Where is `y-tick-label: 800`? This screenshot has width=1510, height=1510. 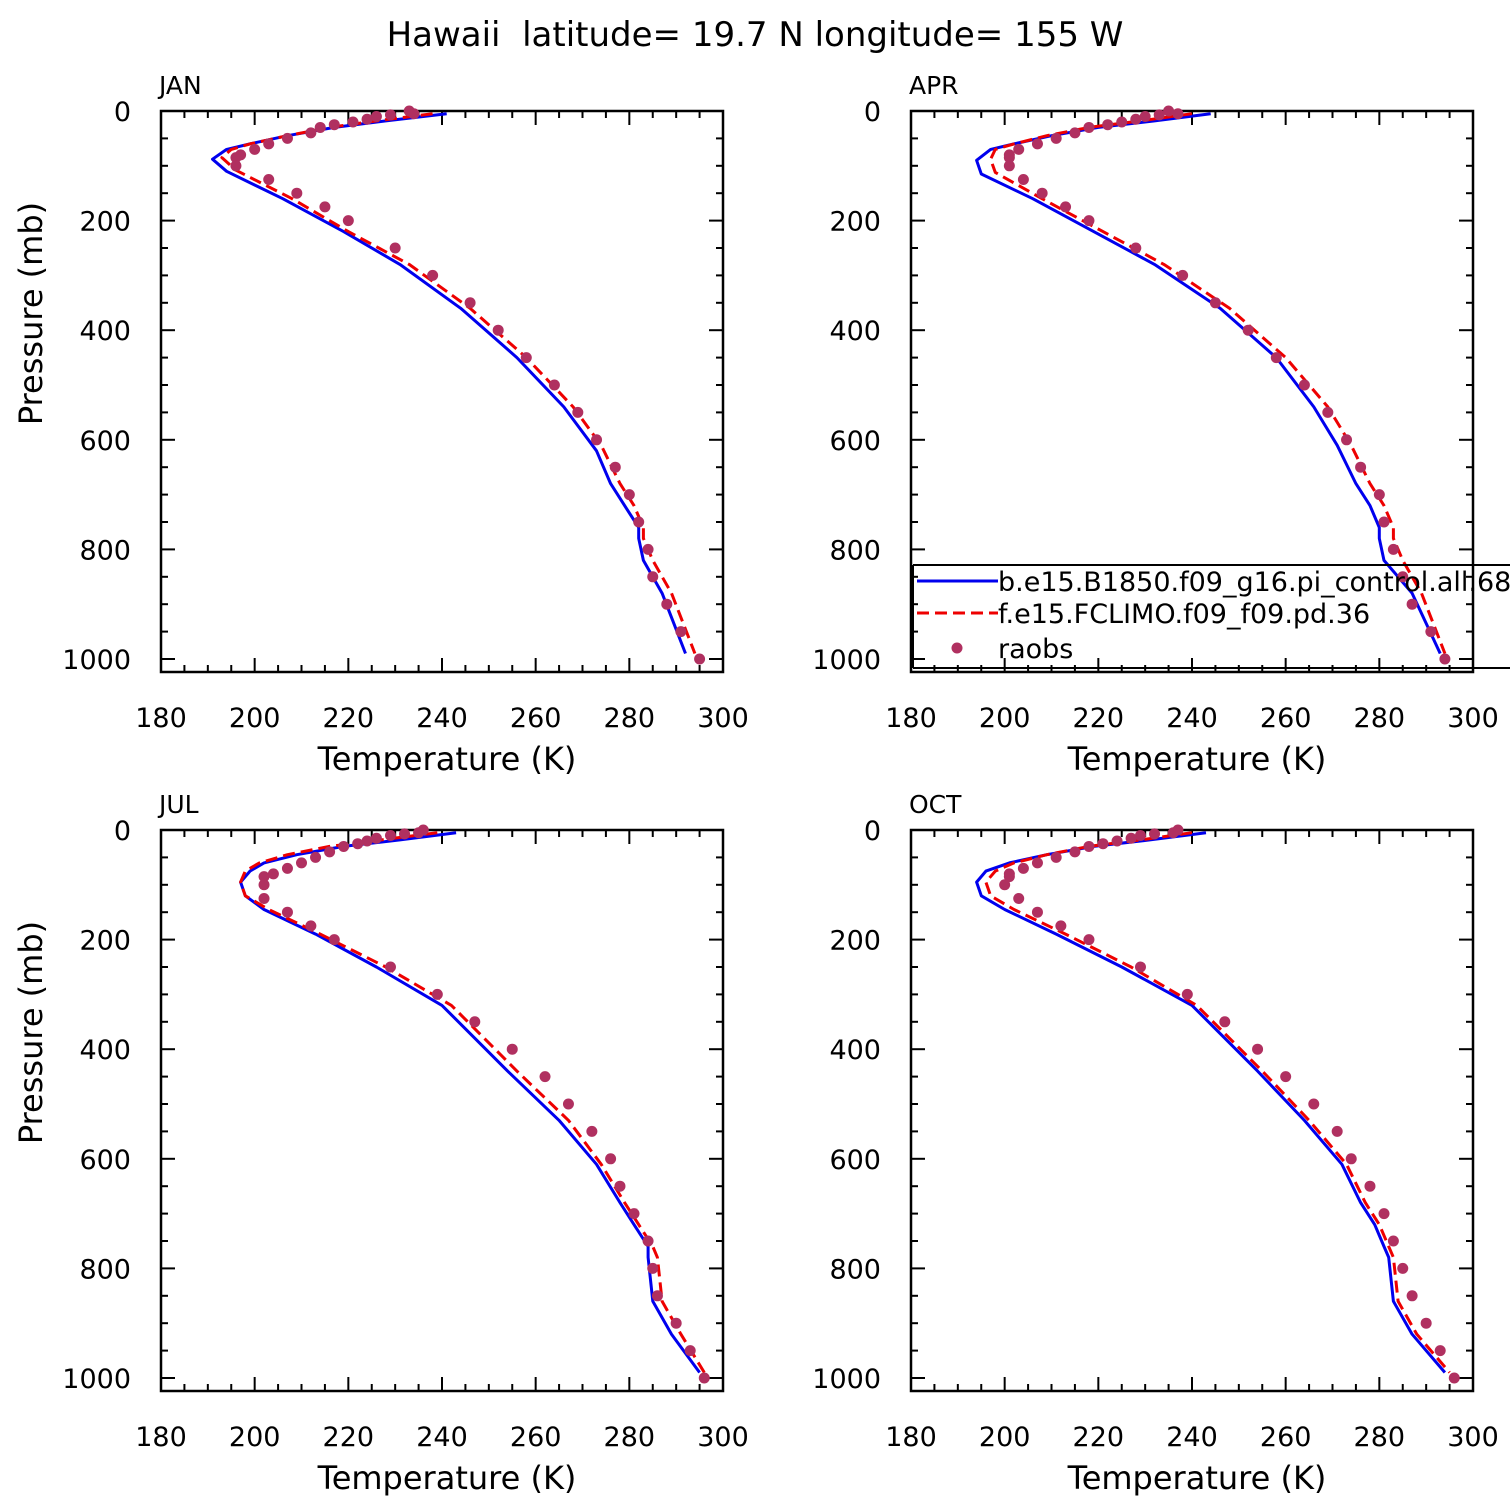 y-tick-label: 800 is located at coordinates (855, 1269).